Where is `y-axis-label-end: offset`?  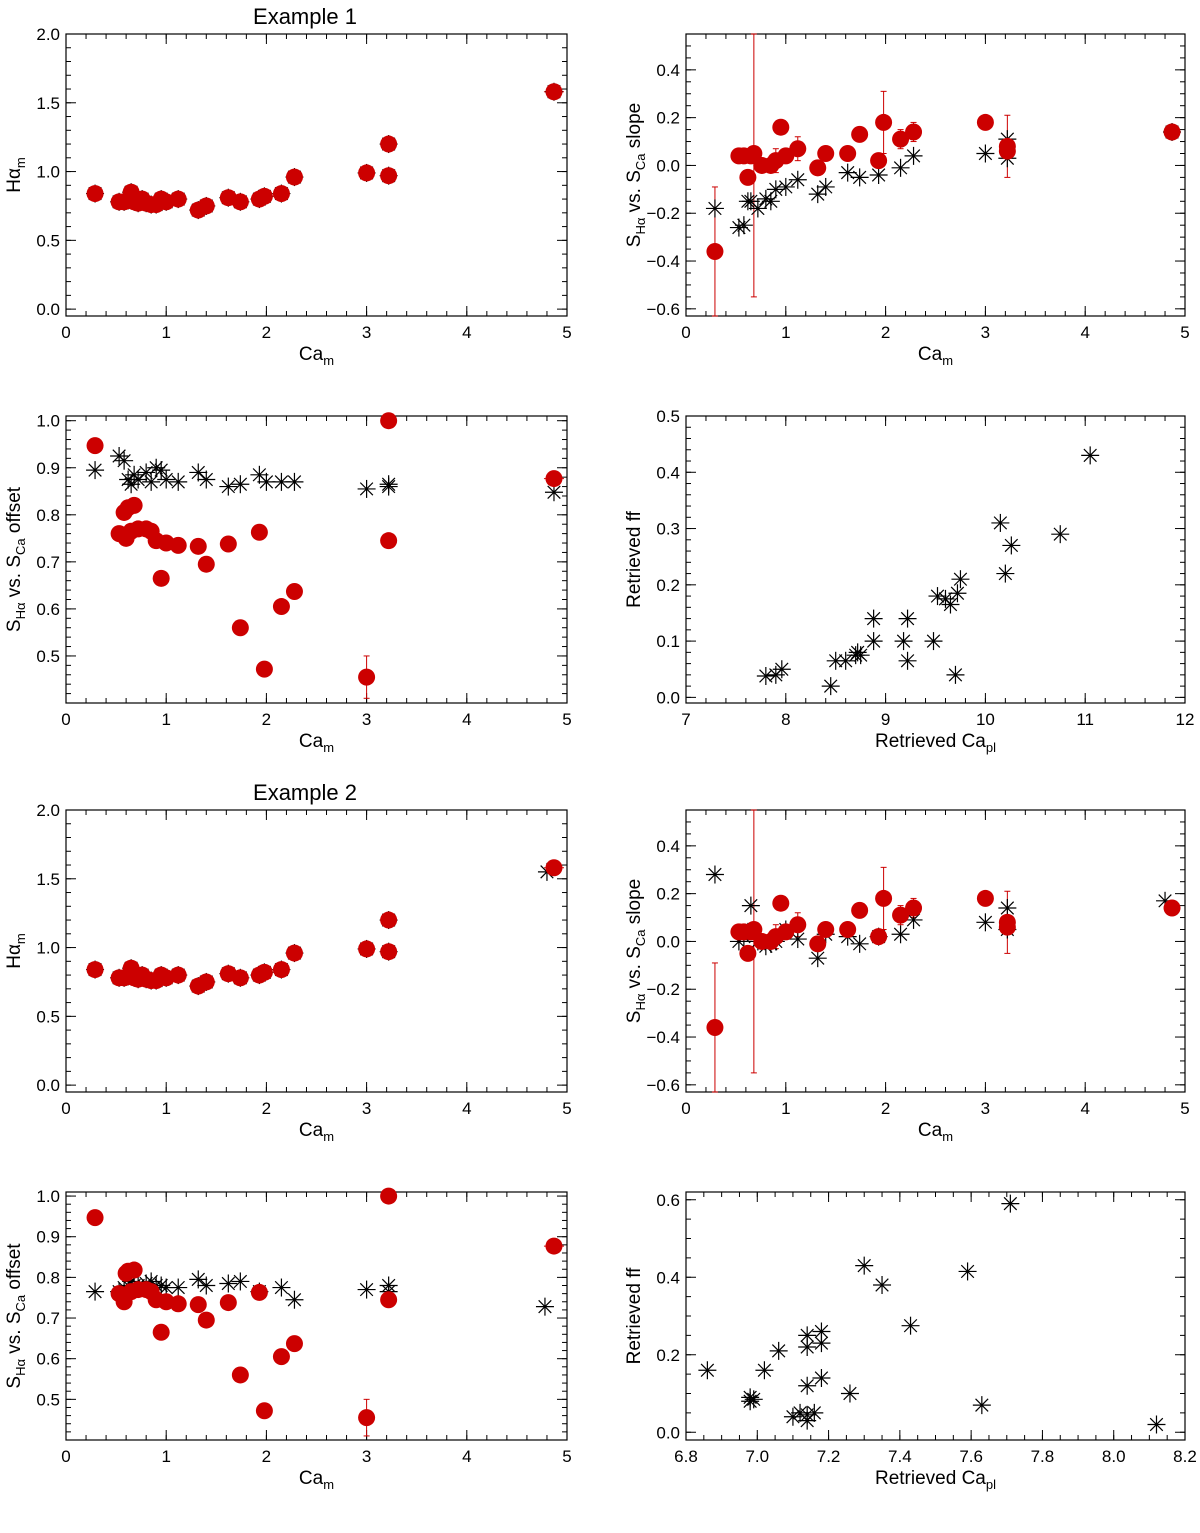 y-axis-label-end: offset is located at coordinates (14, 1269).